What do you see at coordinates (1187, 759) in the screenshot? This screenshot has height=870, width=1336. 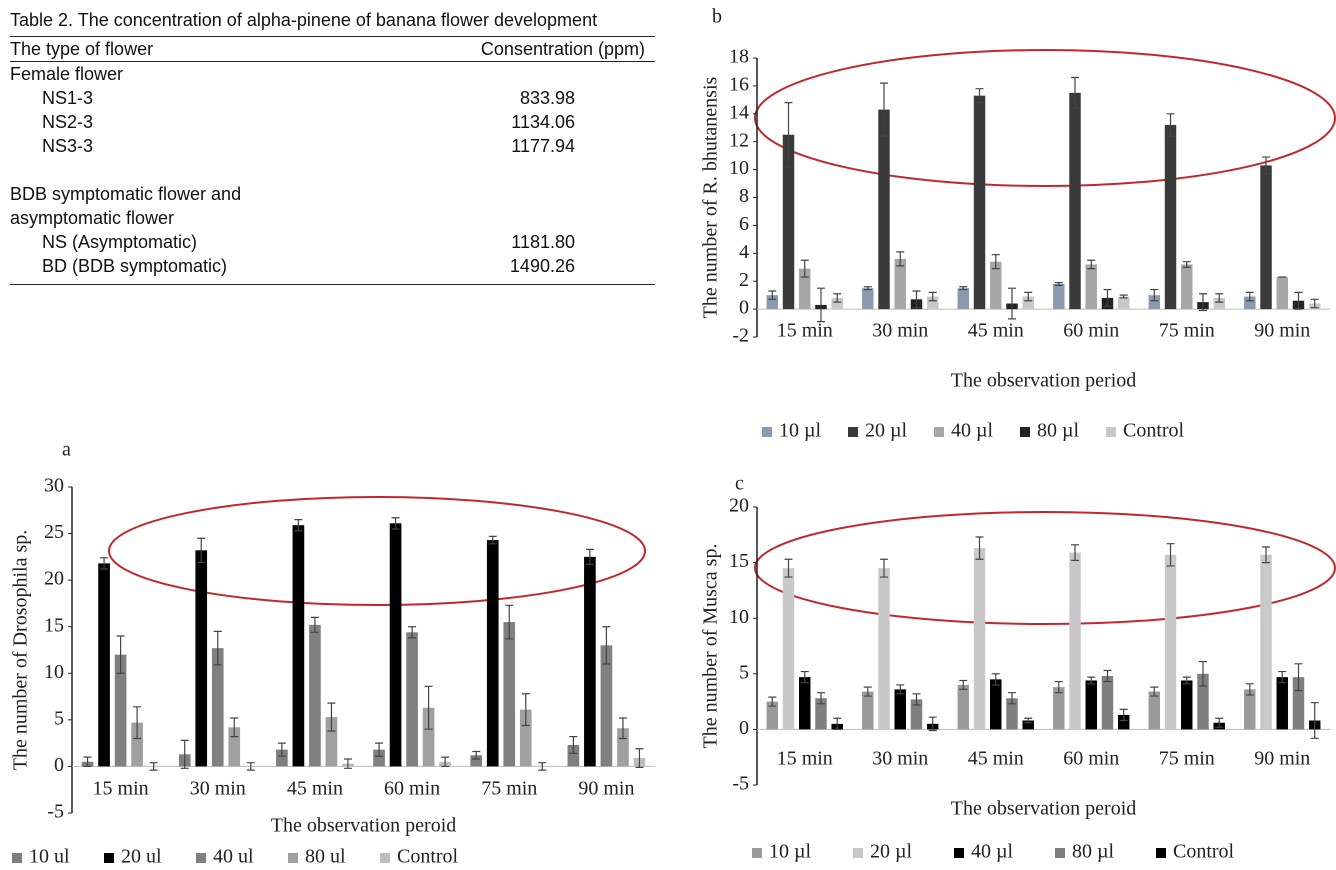 I see `x-tick-label: 75 min` at bounding box center [1187, 759].